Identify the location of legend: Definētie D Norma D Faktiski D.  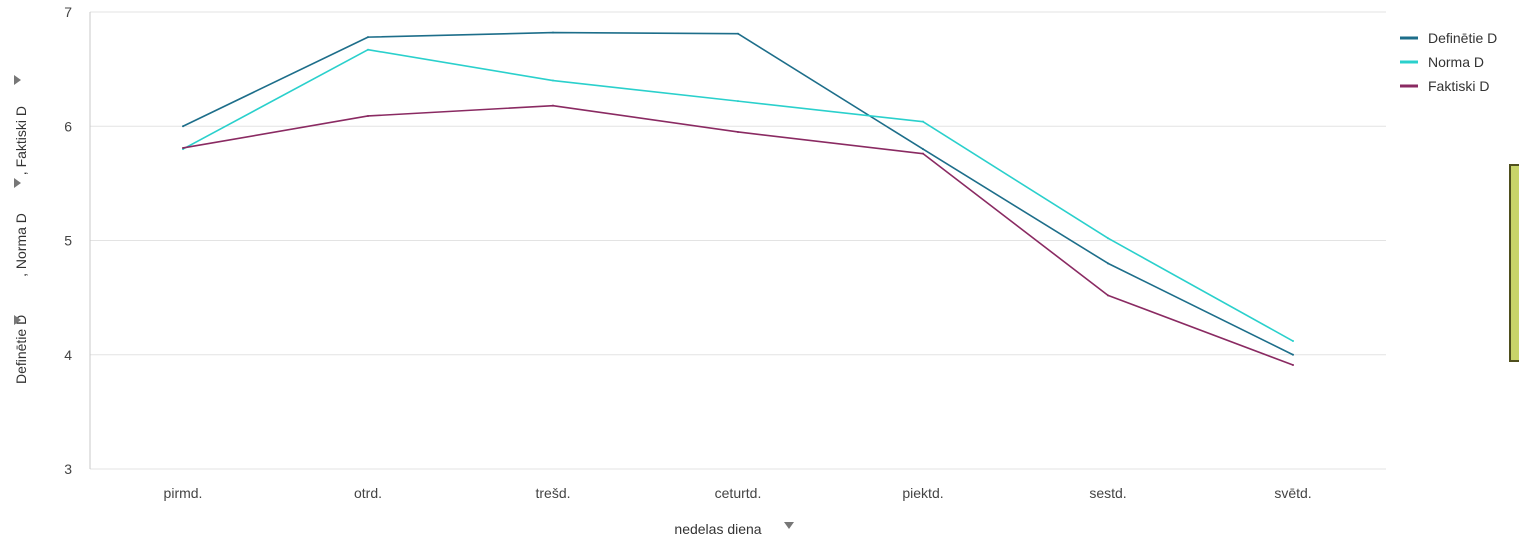
(1448, 62).